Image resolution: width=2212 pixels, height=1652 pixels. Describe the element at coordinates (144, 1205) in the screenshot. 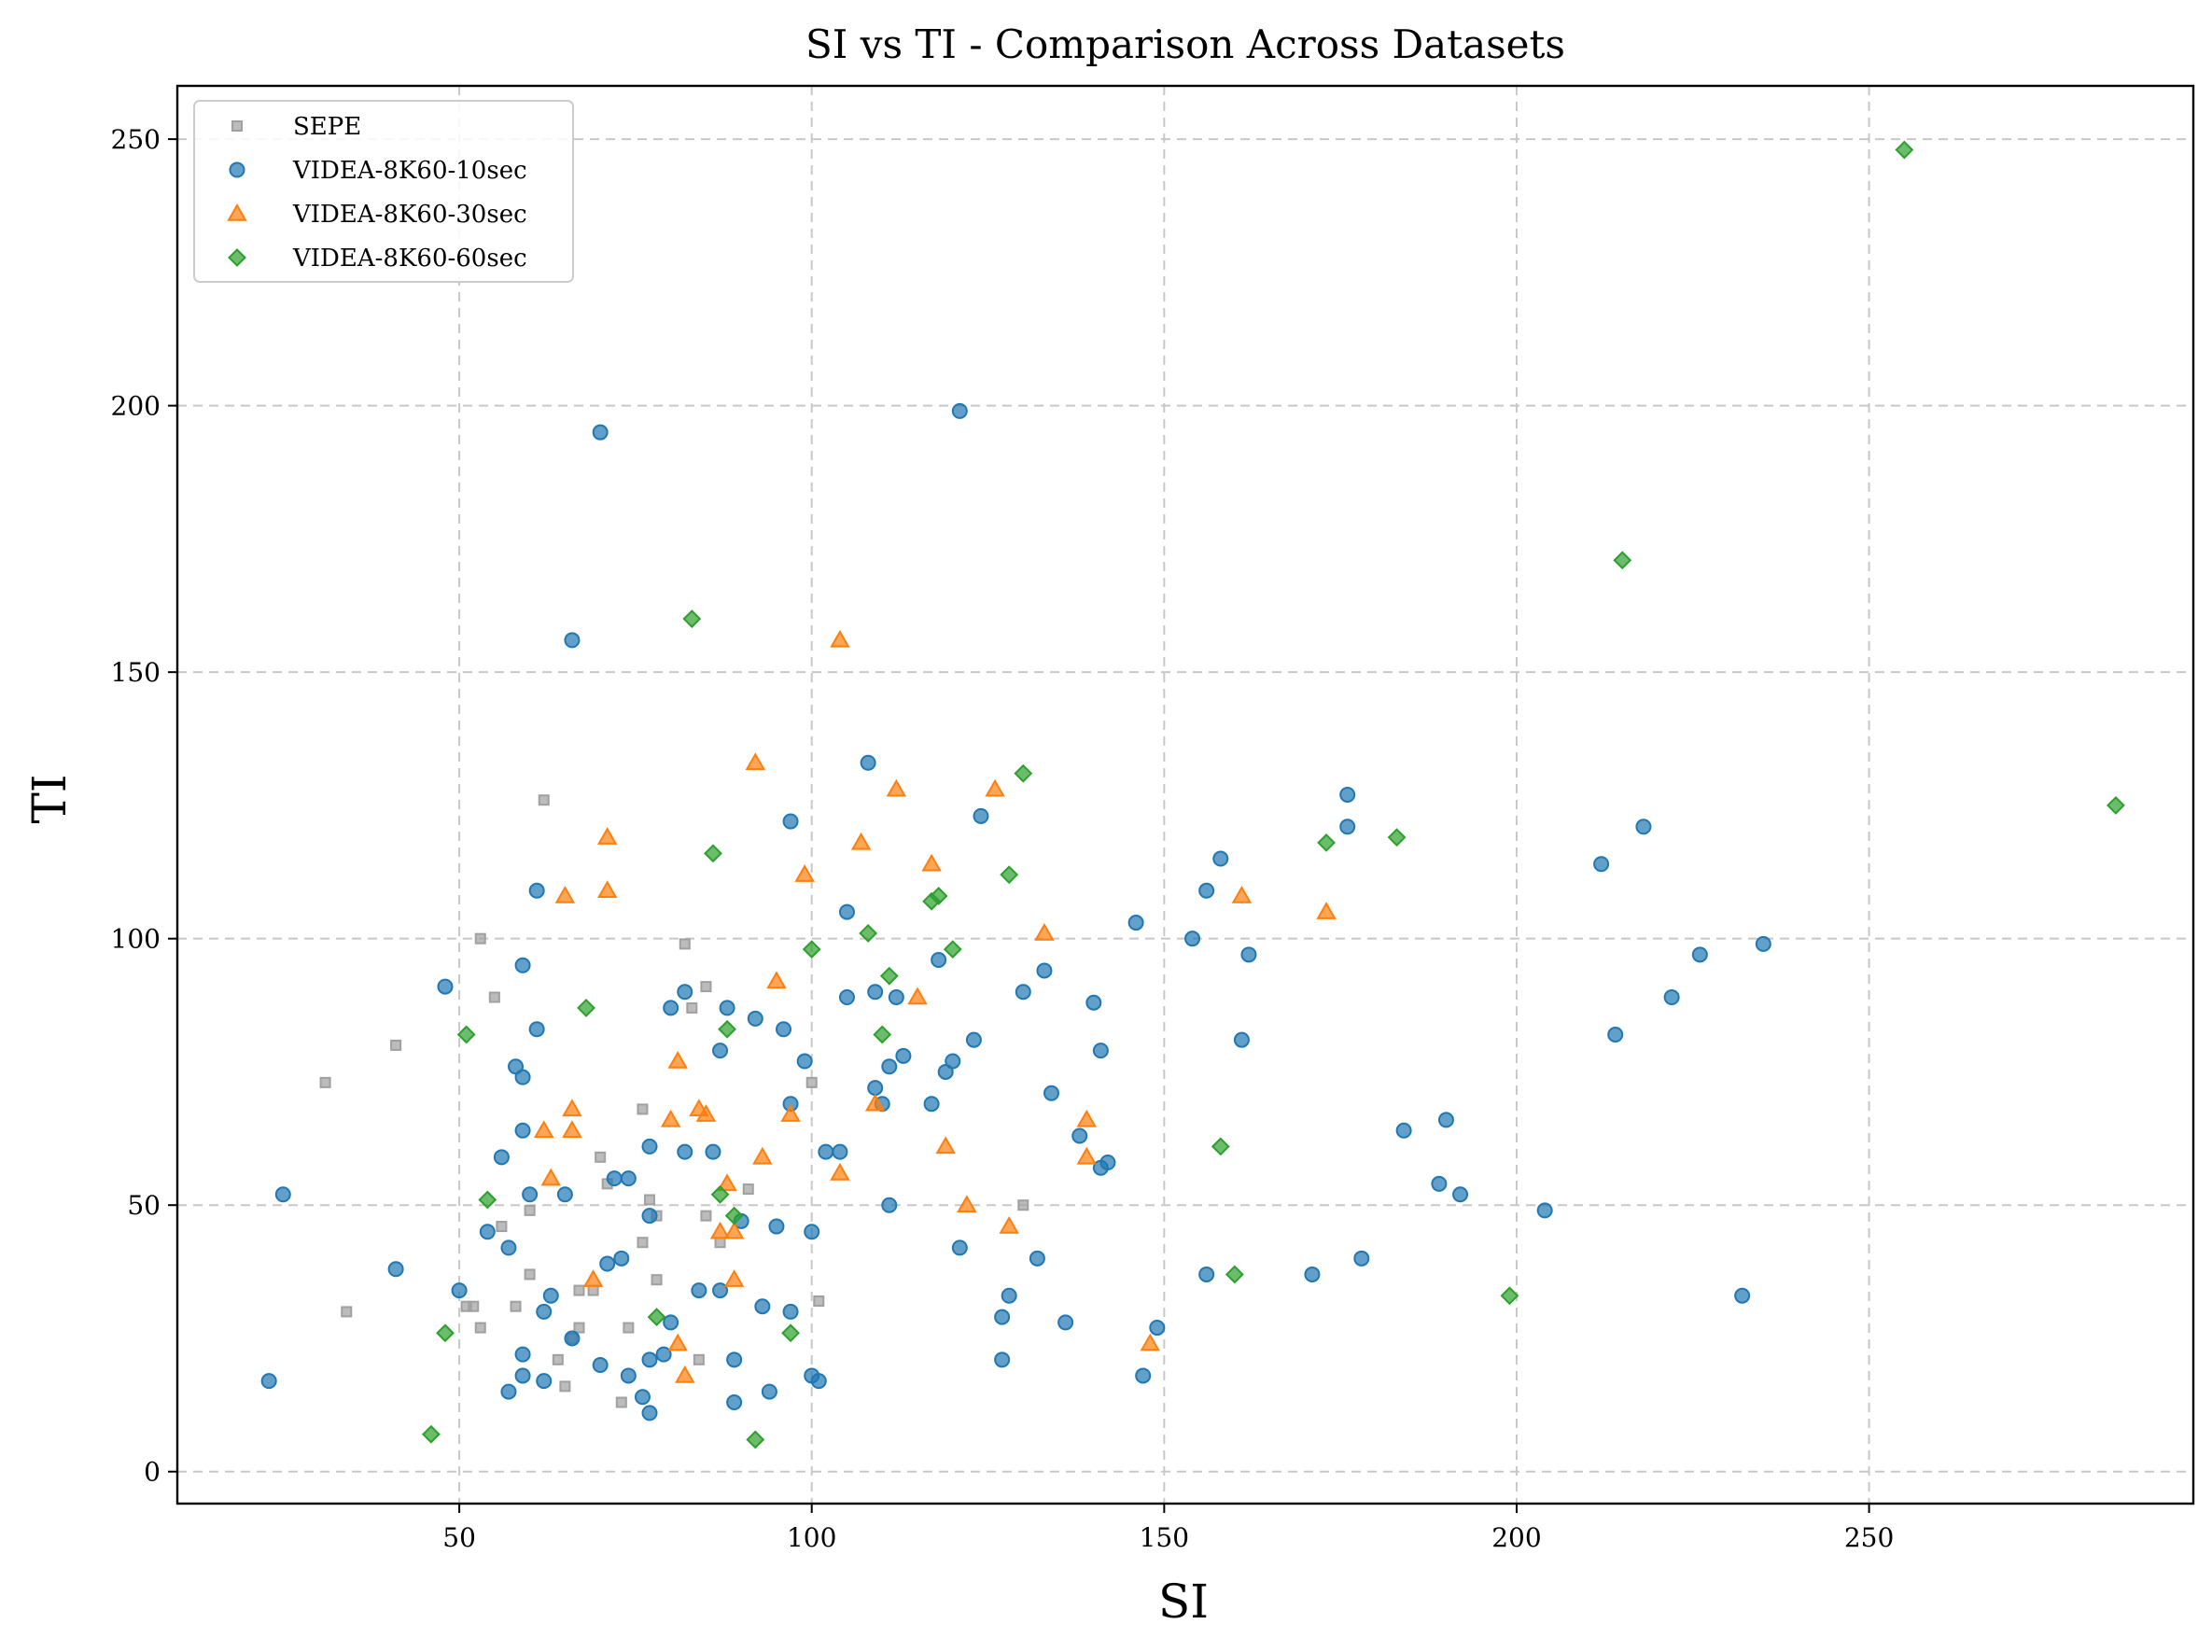

I see `y-tick-label: 50` at that location.